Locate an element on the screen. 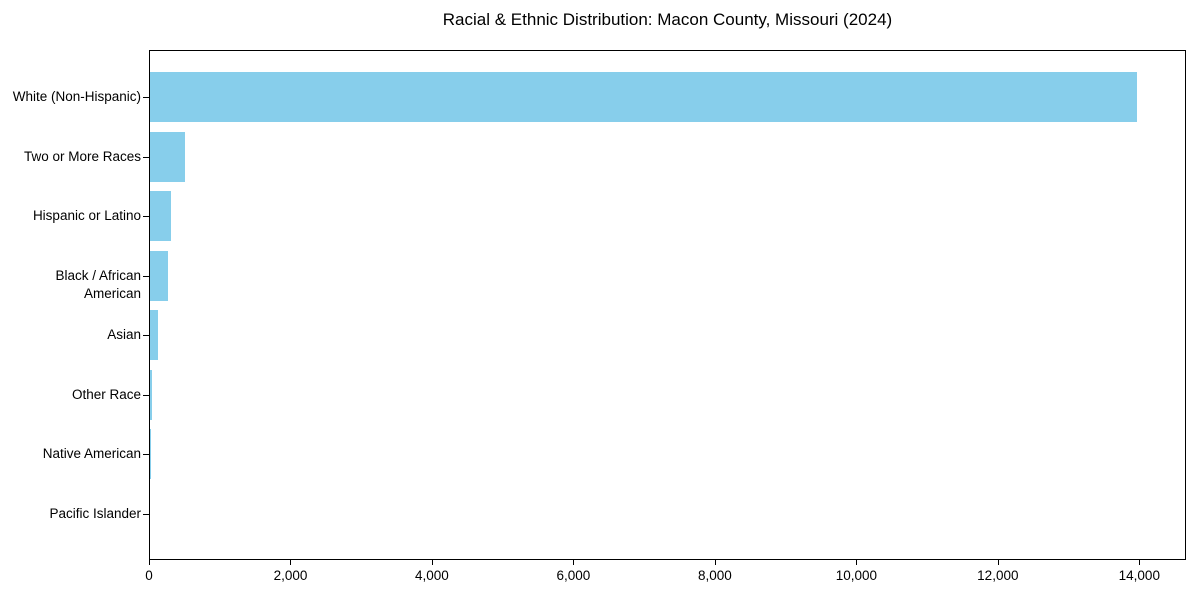 The image size is (1200, 600). x-tick-label: 0 is located at coordinates (149, 575).